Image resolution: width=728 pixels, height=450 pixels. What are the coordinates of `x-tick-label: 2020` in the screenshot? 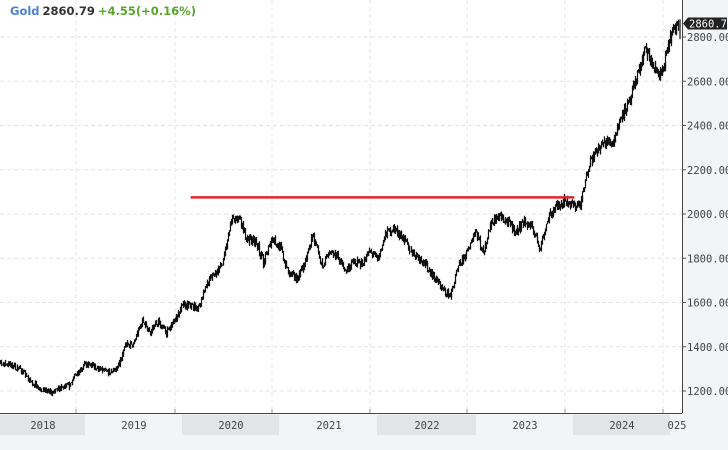 It's located at (230, 426).